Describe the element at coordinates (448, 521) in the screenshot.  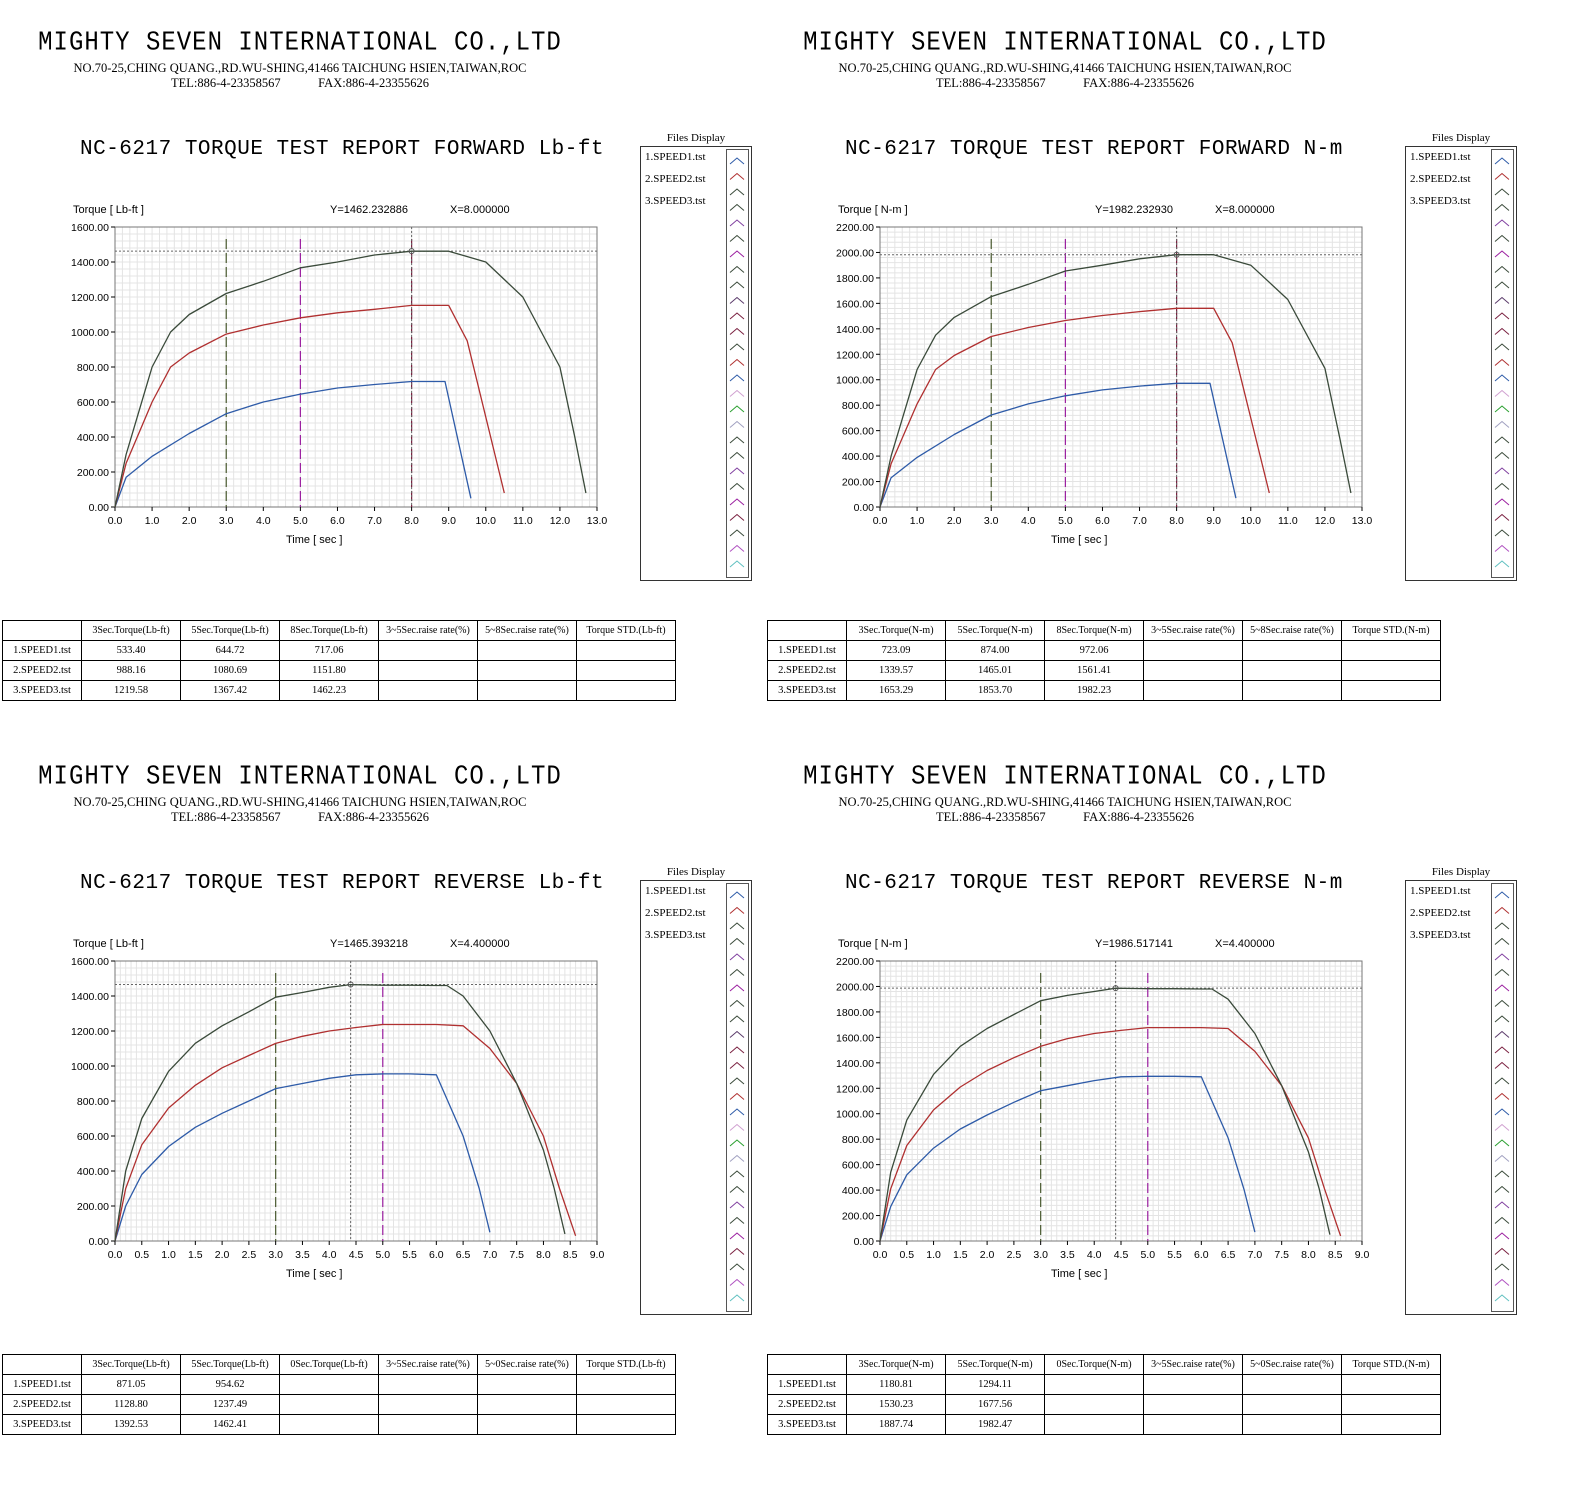
I see `x-tick-label: 9.0` at that location.